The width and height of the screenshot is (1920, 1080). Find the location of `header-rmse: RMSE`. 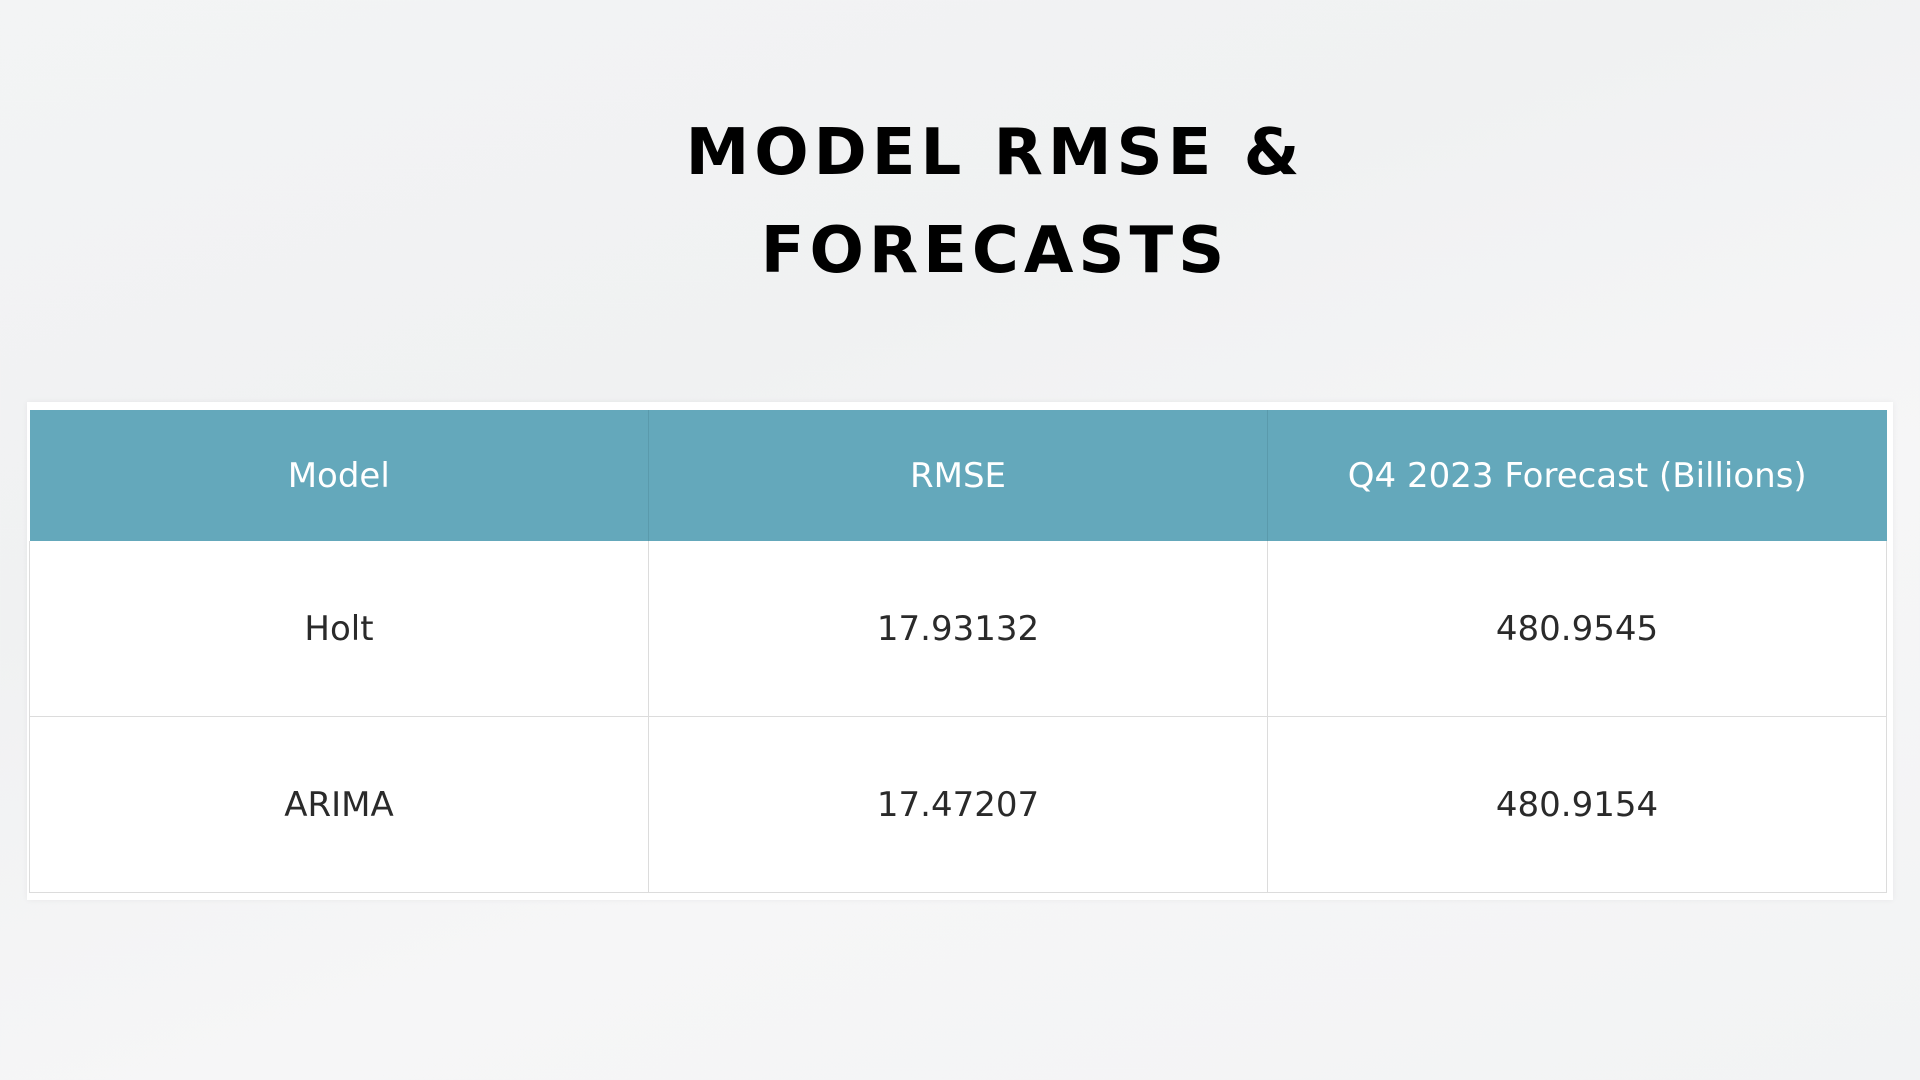

header-rmse: RMSE is located at coordinates (958, 475).